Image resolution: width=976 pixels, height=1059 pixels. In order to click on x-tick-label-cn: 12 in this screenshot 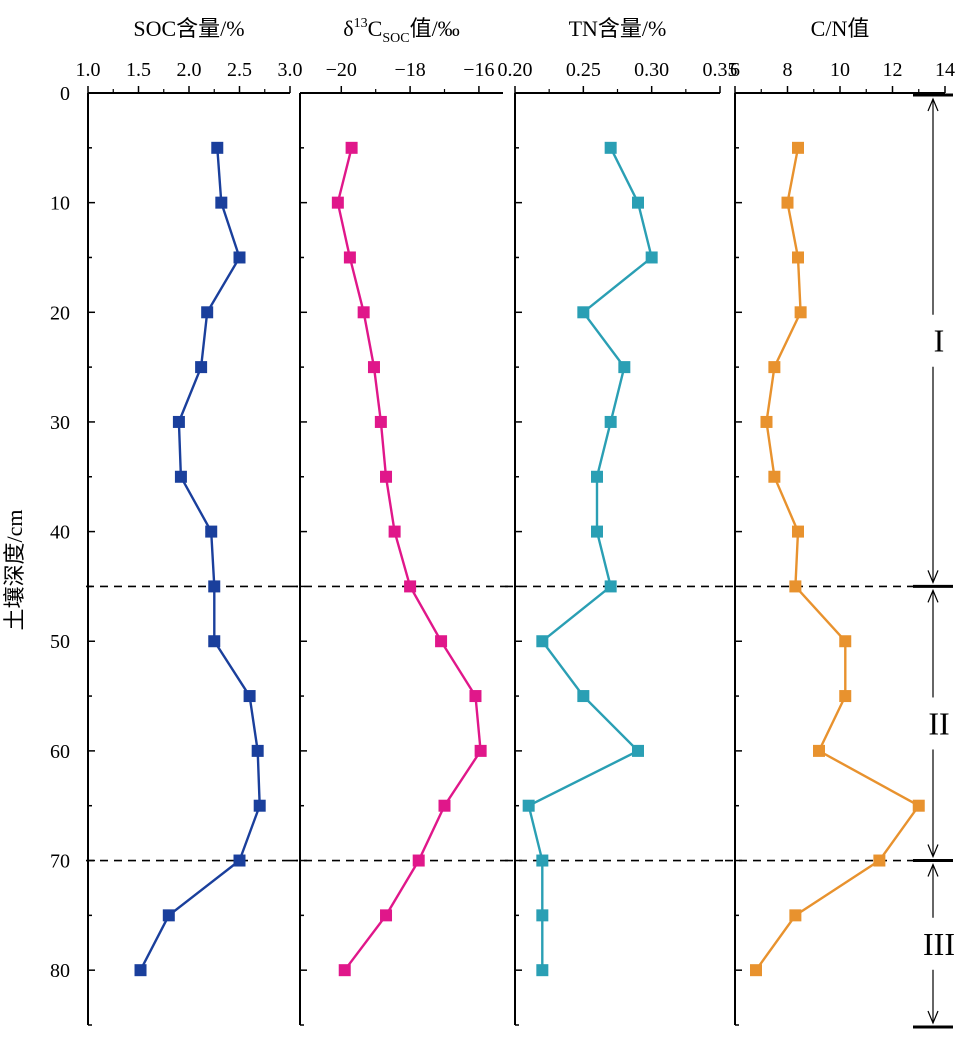, I will do `click(893, 70)`.